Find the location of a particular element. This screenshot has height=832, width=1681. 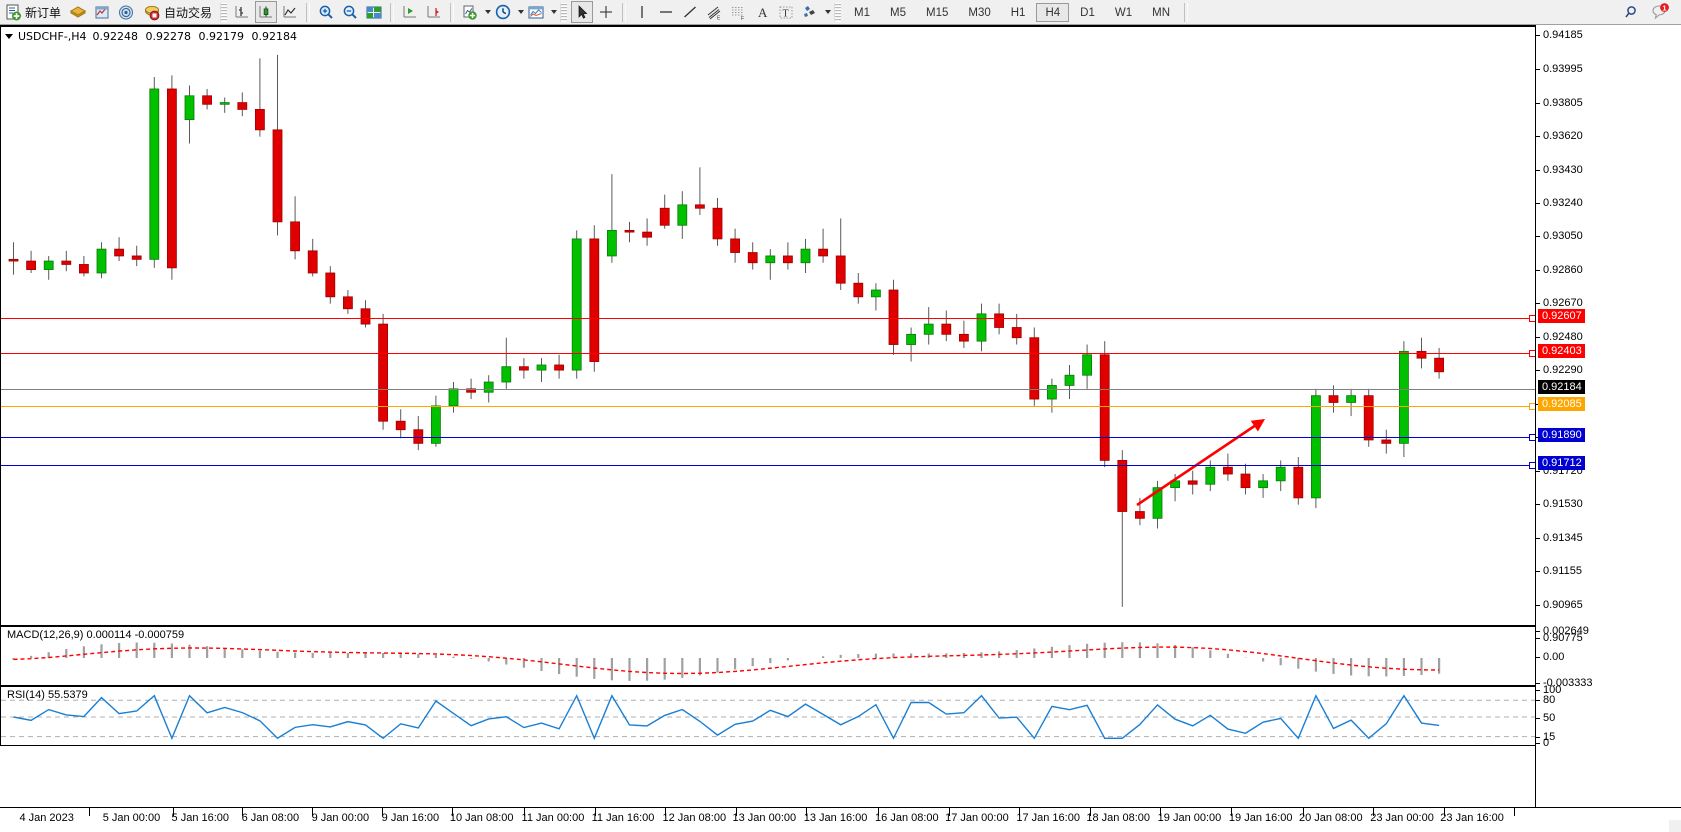

templates-dropdown-caret is located at coordinates (554, 12).